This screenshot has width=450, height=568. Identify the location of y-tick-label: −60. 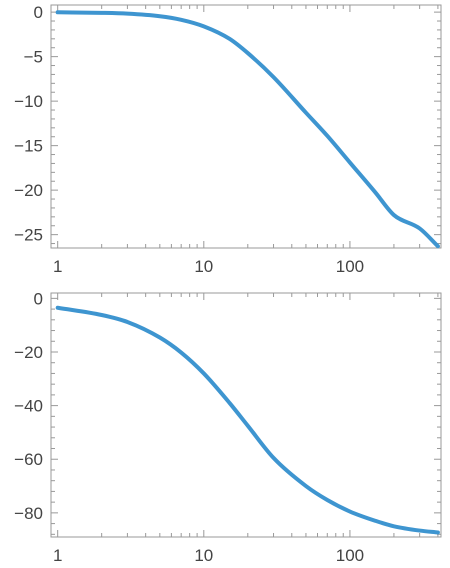
(28, 459).